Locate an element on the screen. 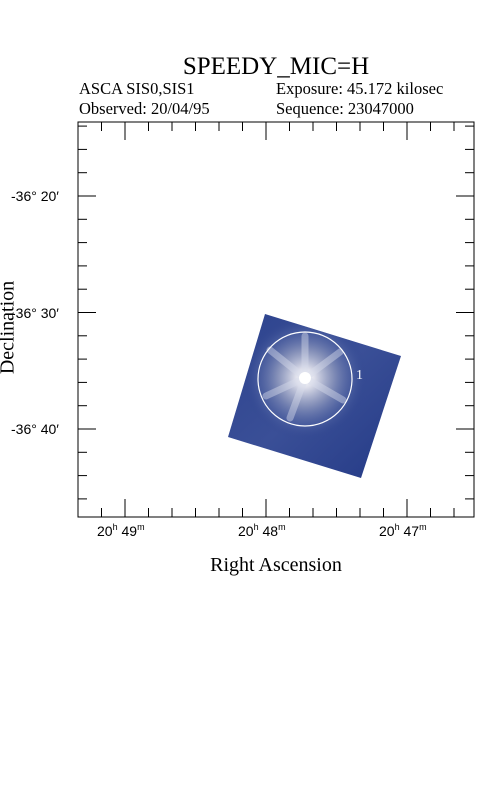 The image size is (486, 792). plot-title: SPEEDY_MIC=H is located at coordinates (276, 66).